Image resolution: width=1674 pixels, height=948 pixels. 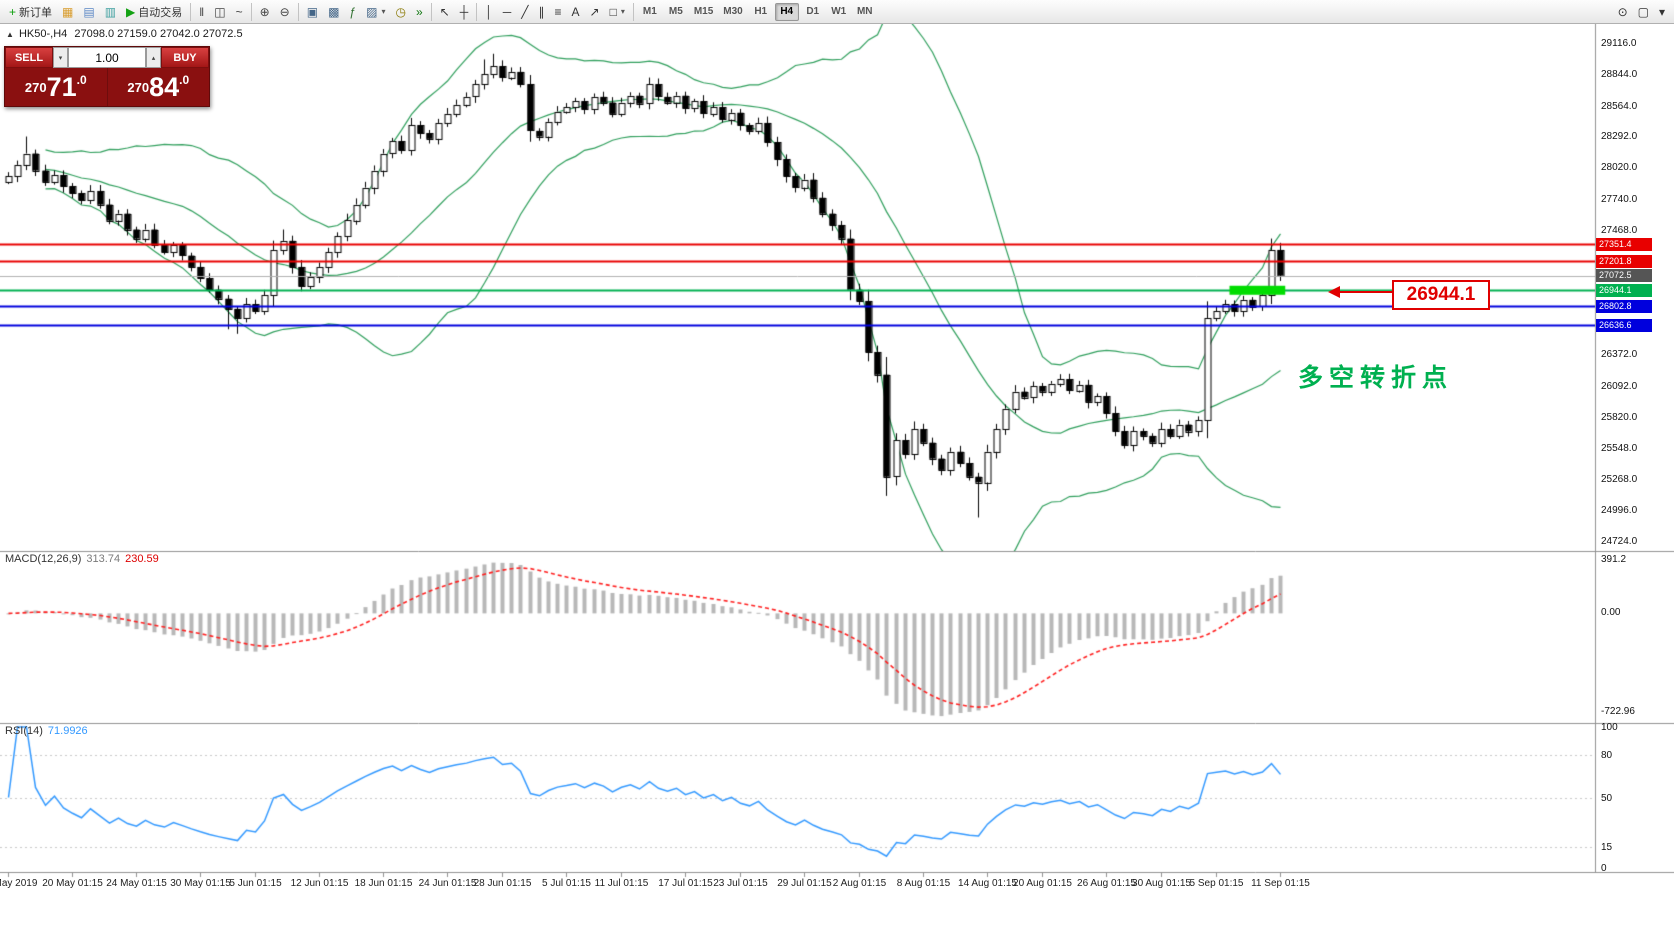 I want to click on rsi-indicator-label: RSI(14) 71.9926, so click(x=49, y=731).